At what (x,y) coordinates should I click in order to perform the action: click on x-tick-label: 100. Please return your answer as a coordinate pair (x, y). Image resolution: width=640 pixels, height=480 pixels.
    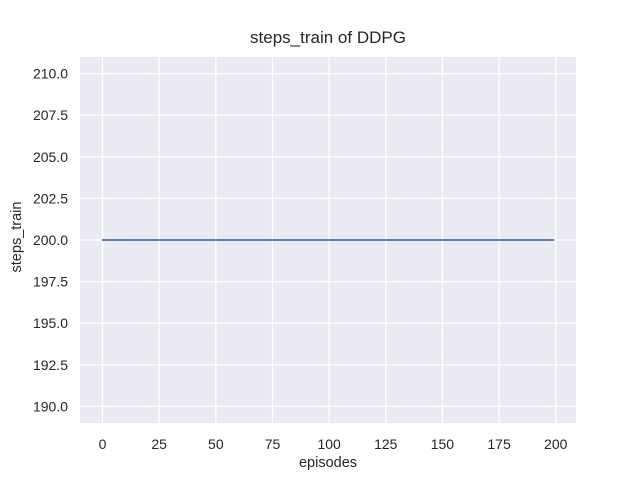
    Looking at the image, I should click on (329, 444).